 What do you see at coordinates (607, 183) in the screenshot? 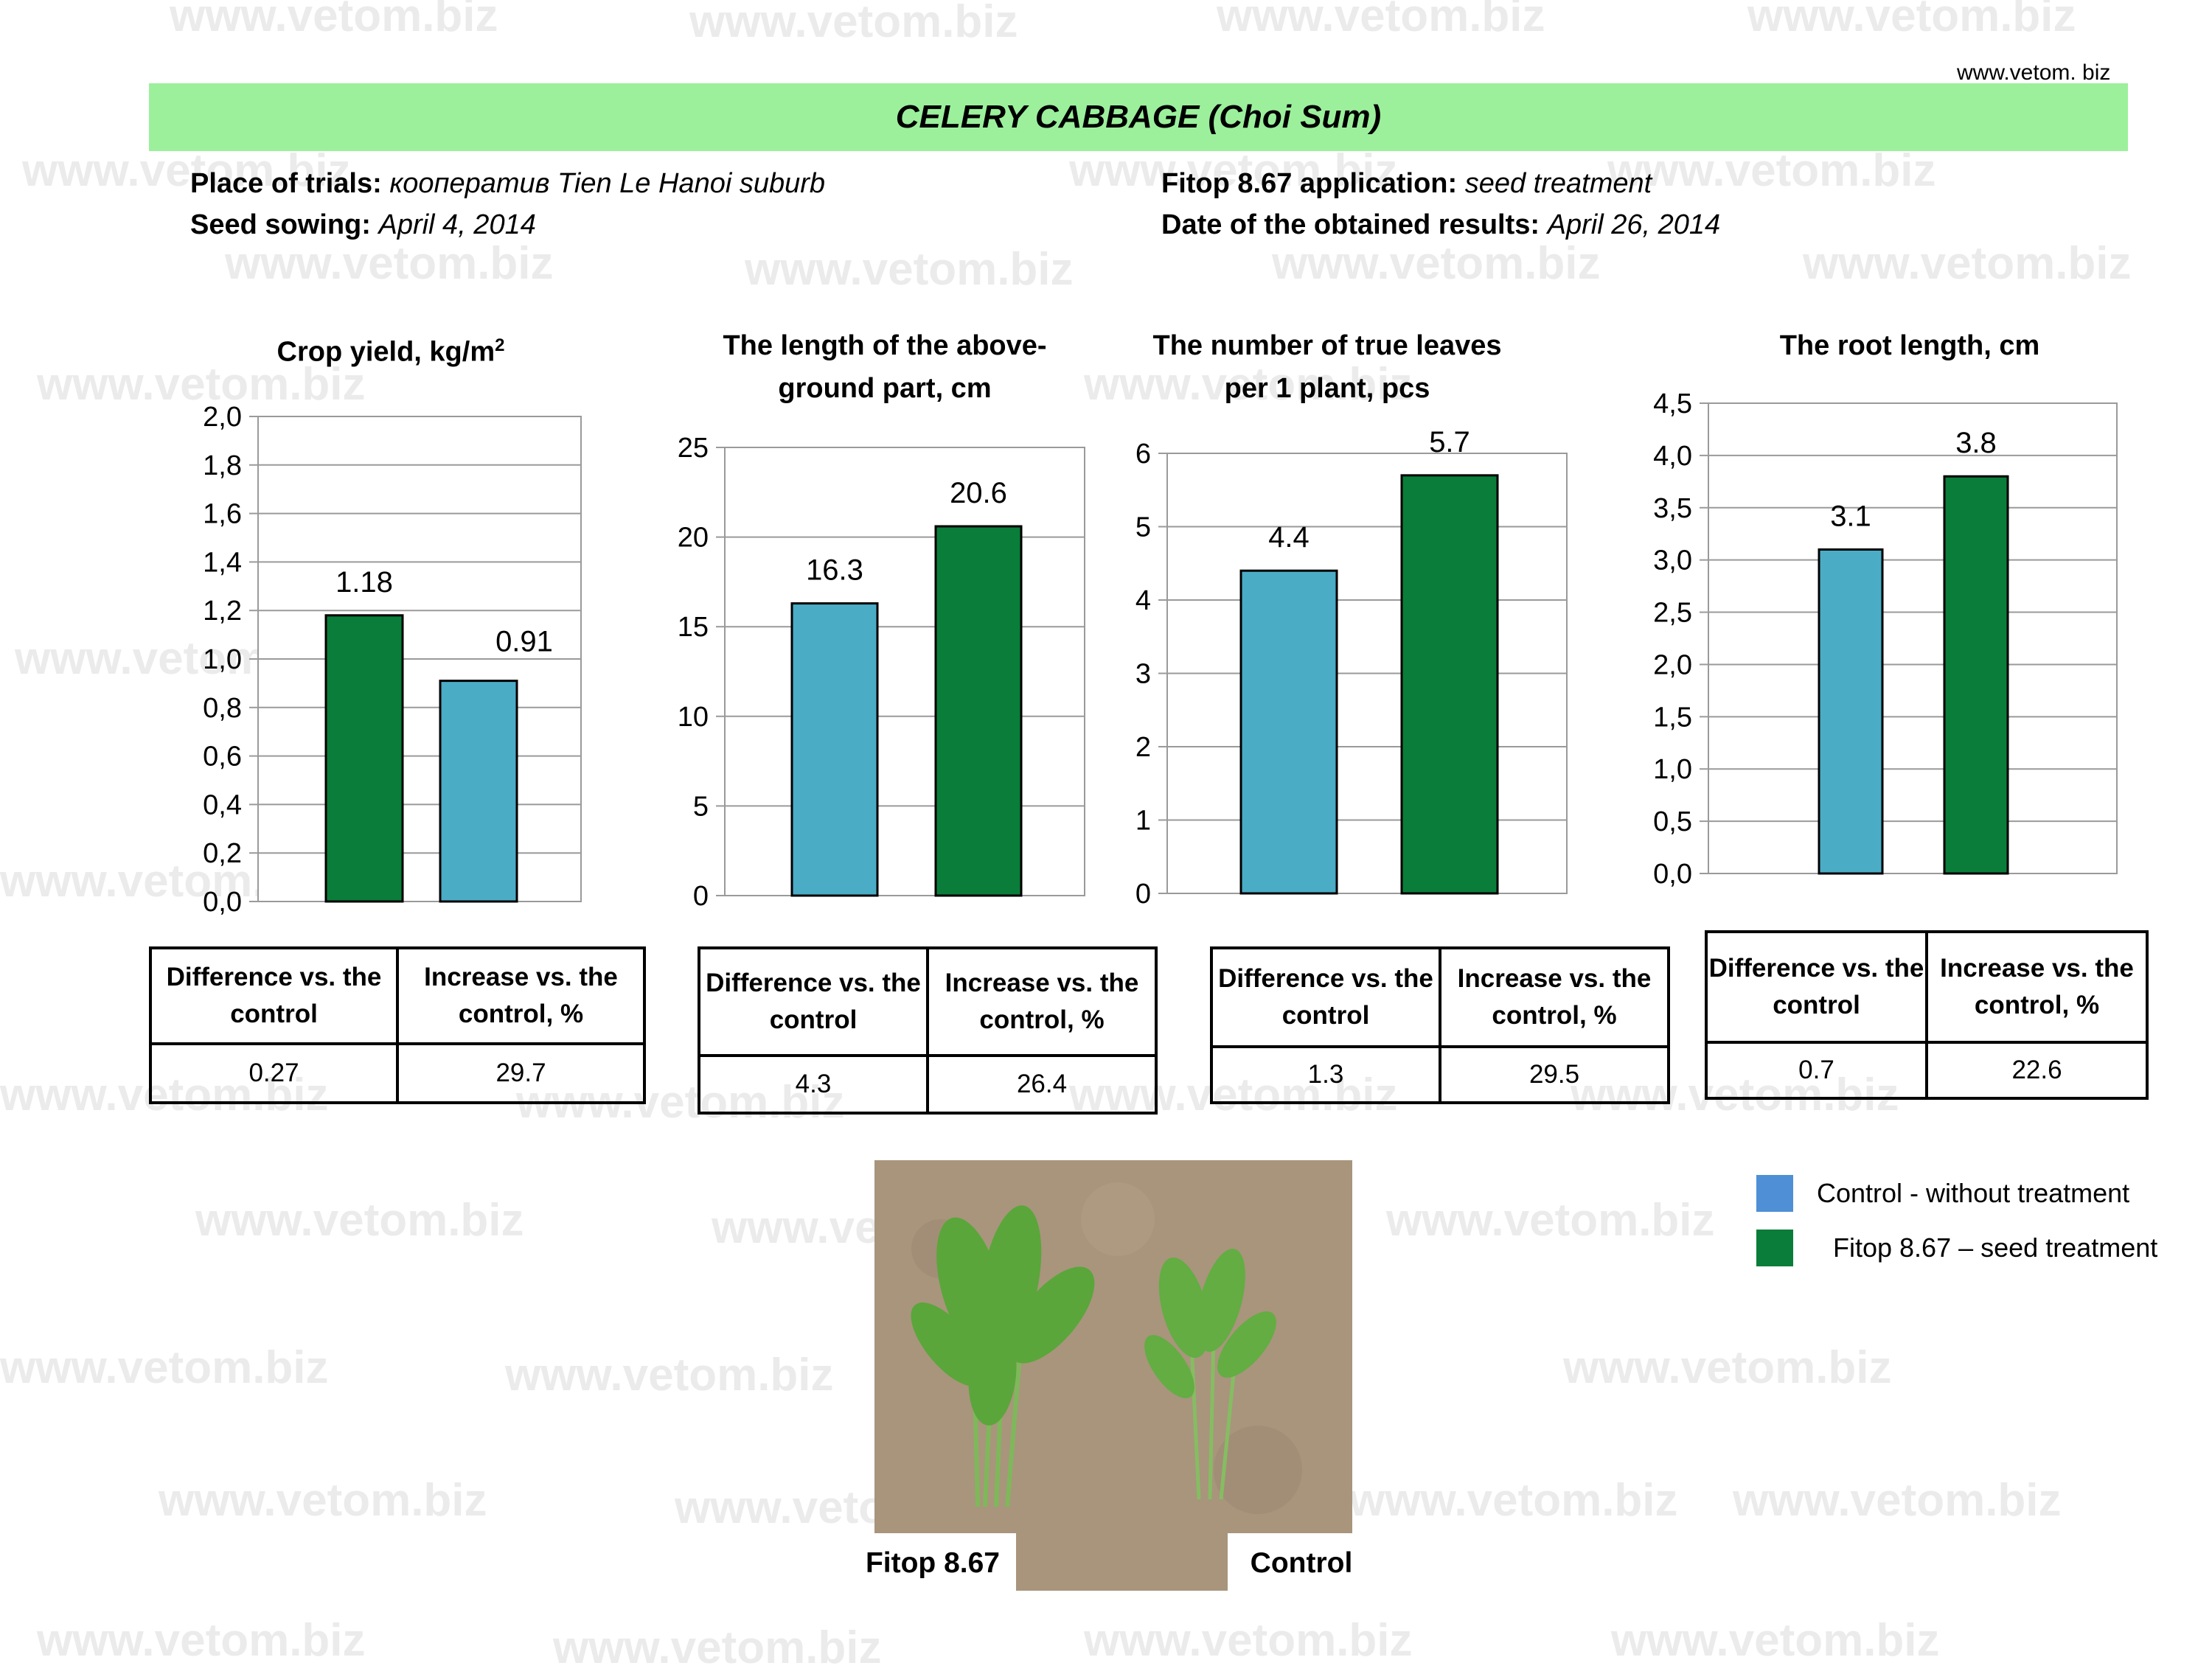
I see `place-value: кооператив Tien Le Hanoi suburb` at bounding box center [607, 183].